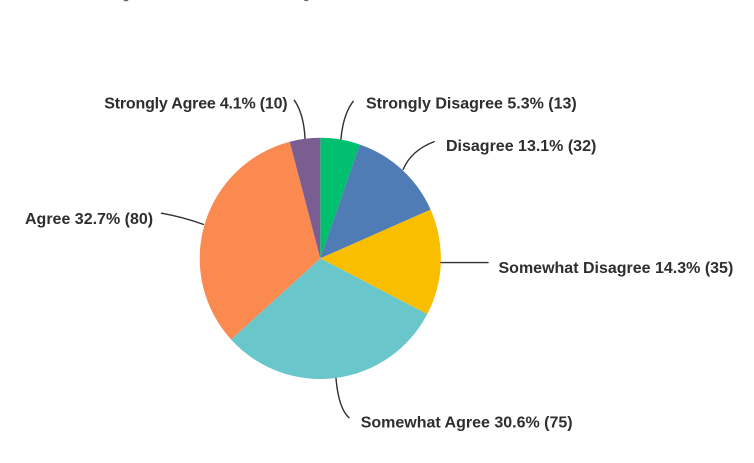 Image resolution: width=754 pixels, height=463 pixels. Describe the element at coordinates (89, 219) in the screenshot. I see `svg-text: Agree 32.7% (80)` at that location.